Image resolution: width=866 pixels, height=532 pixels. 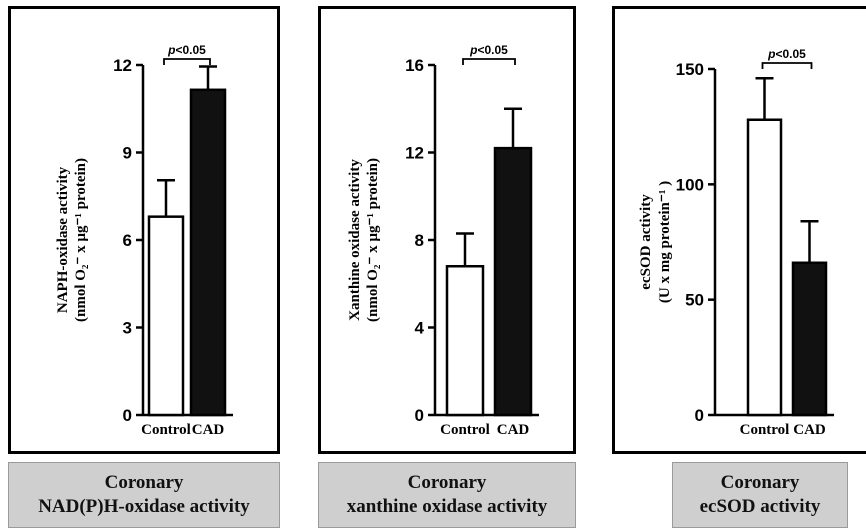 I want to click on y-tick-label: 150, so click(x=690, y=69).